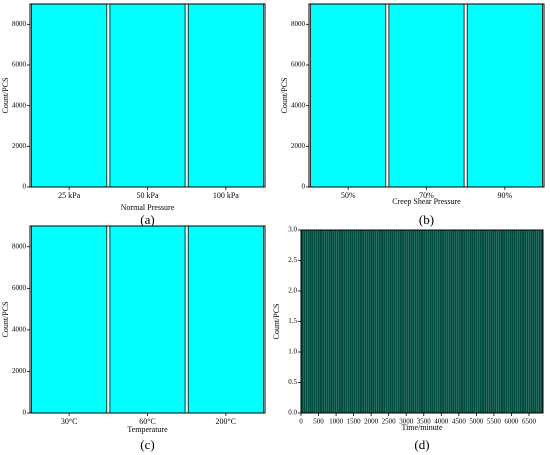 This screenshot has width=550, height=455. Describe the element at coordinates (147, 444) in the screenshot. I see `panel-label: (c)` at that location.